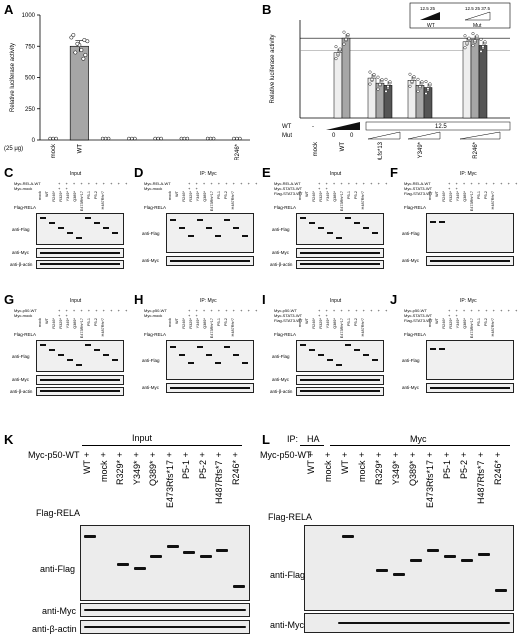 The image size is (520, 643). Describe the element at coordinates (381, 150) in the screenshot. I see `b-group-label: Y349Lfs*13` at that location.